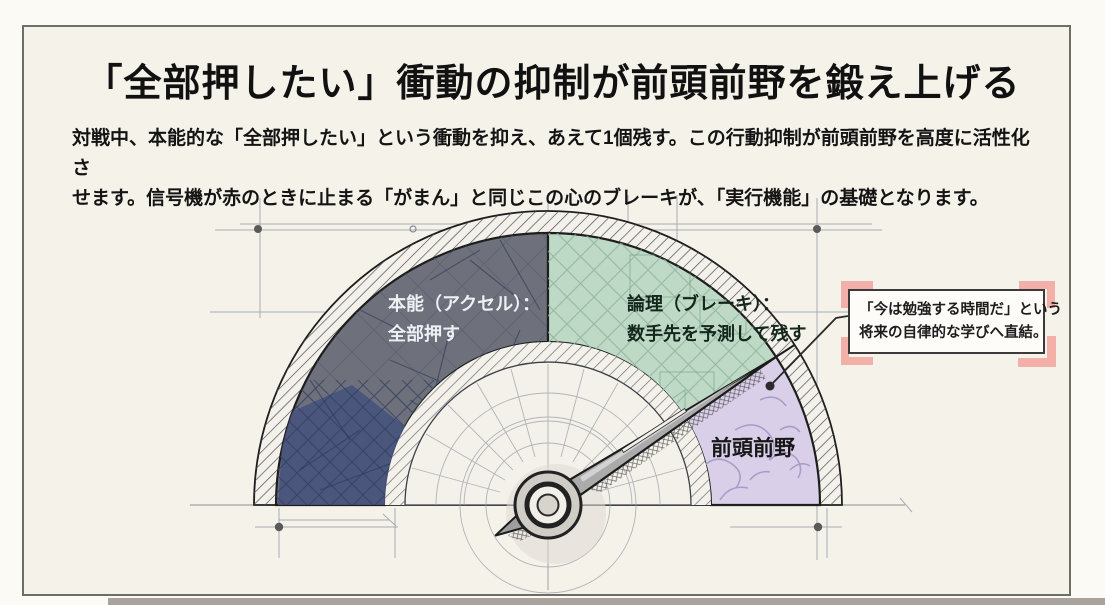 This screenshot has height=605, width=1105. I want to click on callout-line-1: 「今は勉強する時間だ」という, so click(960, 310).